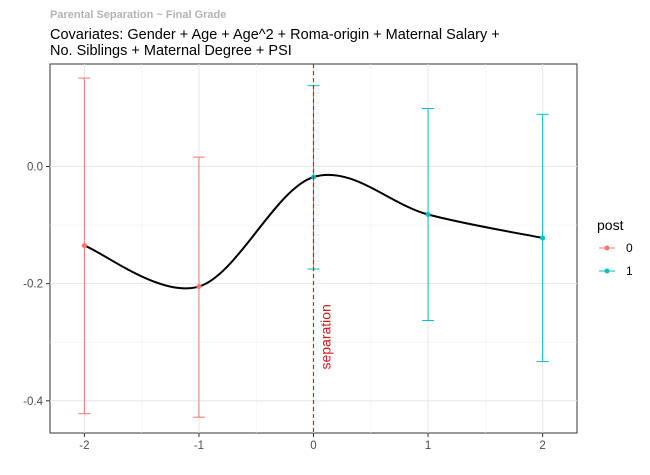 This screenshot has height=475, width=650. Describe the element at coordinates (84, 446) in the screenshot. I see `x-tick-label: -2` at that location.